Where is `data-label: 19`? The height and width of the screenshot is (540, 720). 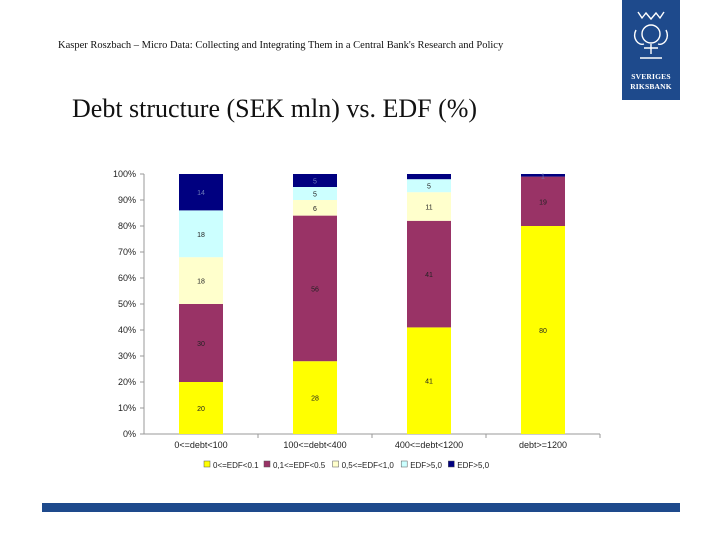 data-label: 19 is located at coordinates (543, 202).